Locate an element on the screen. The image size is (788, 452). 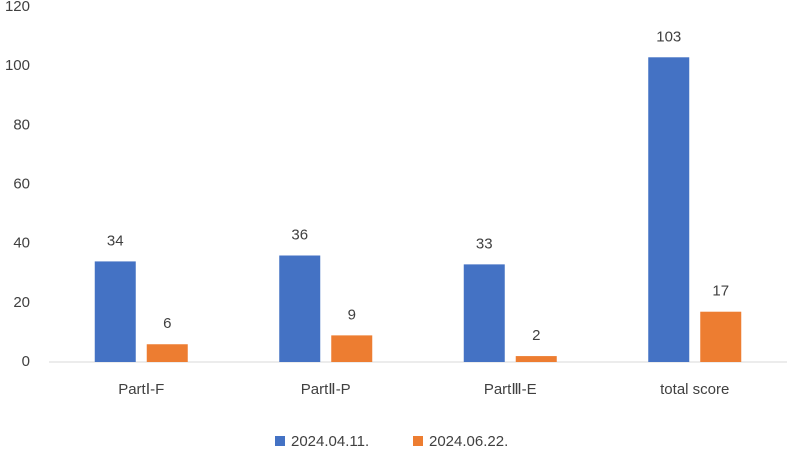
data-label: 9 is located at coordinates (352, 314).